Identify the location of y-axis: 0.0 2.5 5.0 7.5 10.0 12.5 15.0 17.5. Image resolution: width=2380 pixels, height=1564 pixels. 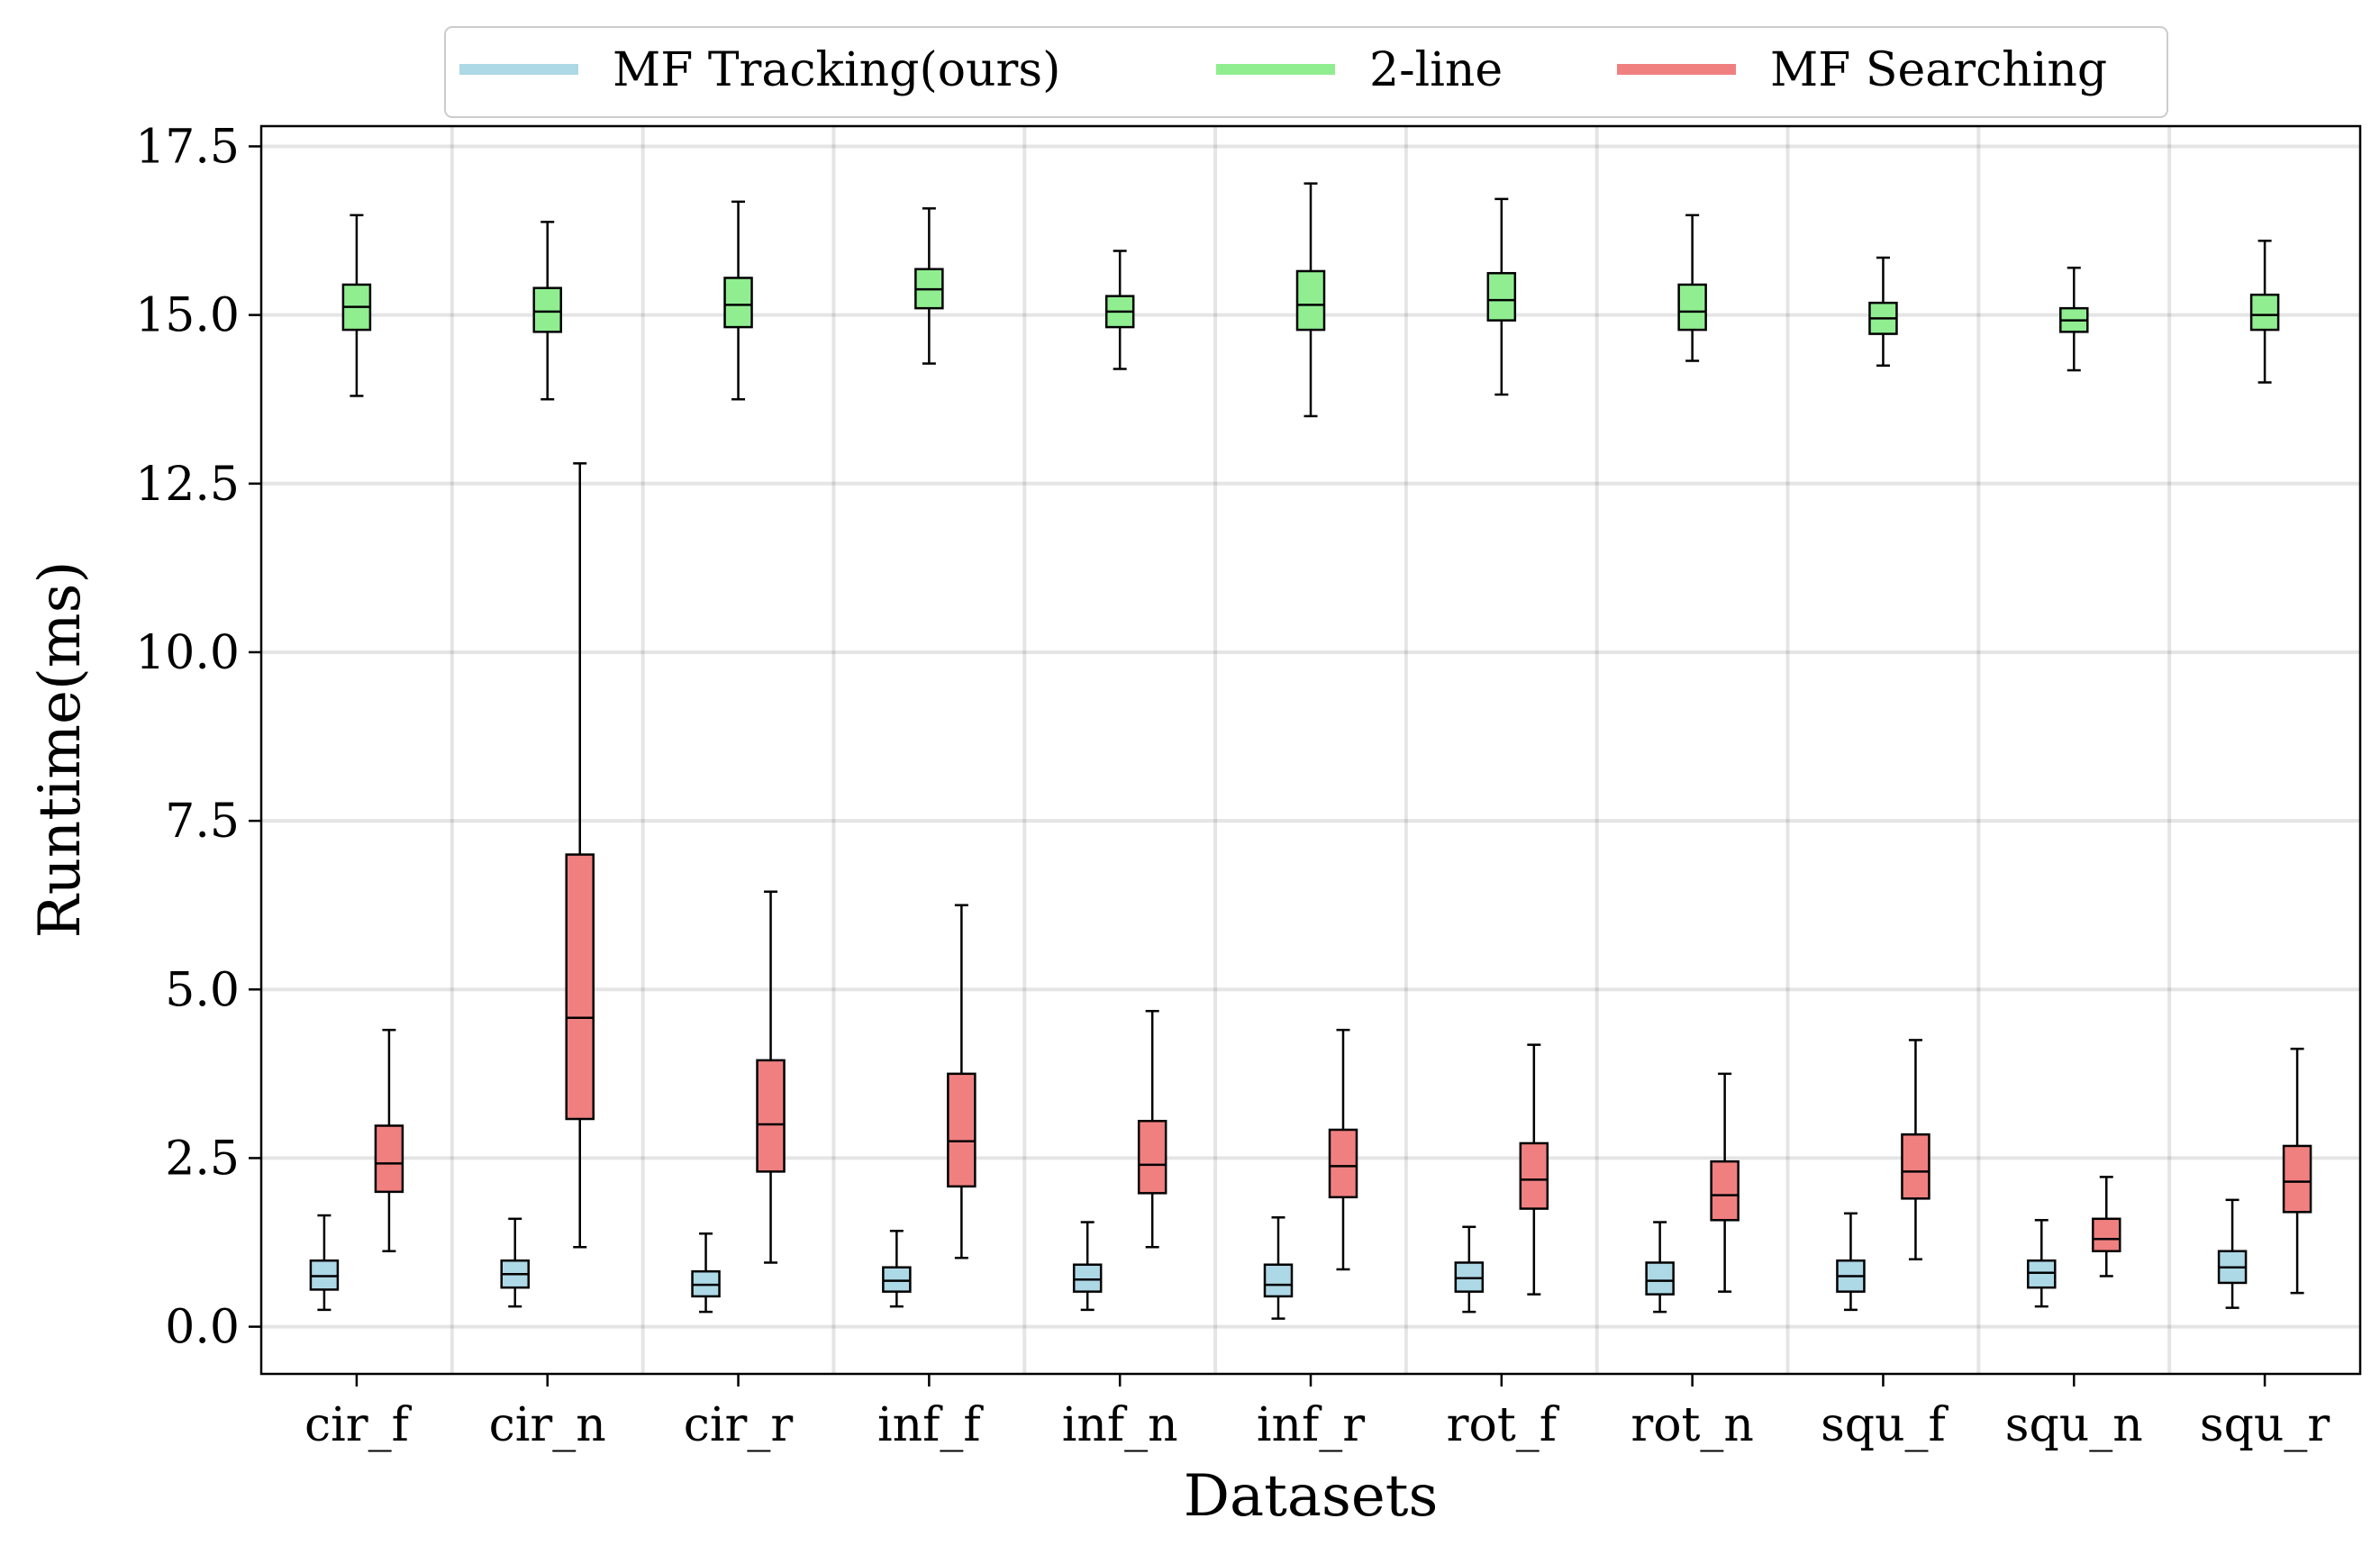
(198, 737).